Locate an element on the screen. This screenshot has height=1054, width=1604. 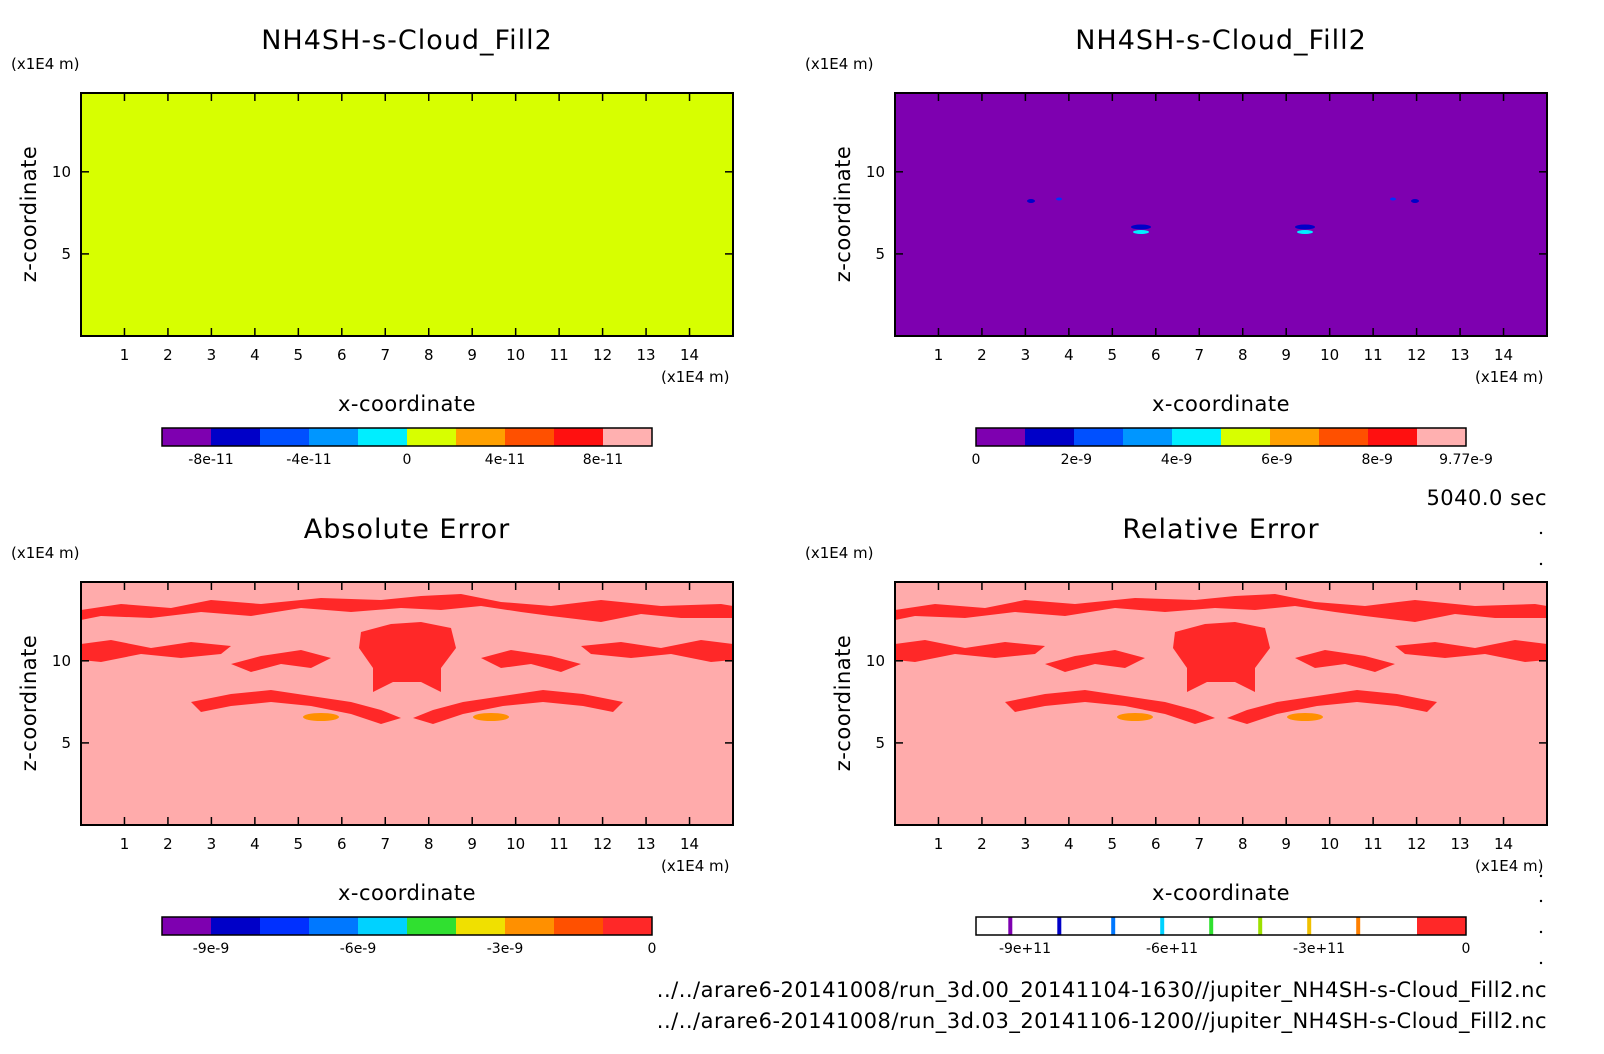
panel-title: NH4SH-s-Cloud_Fill2 is located at coordinates (1221, 40).